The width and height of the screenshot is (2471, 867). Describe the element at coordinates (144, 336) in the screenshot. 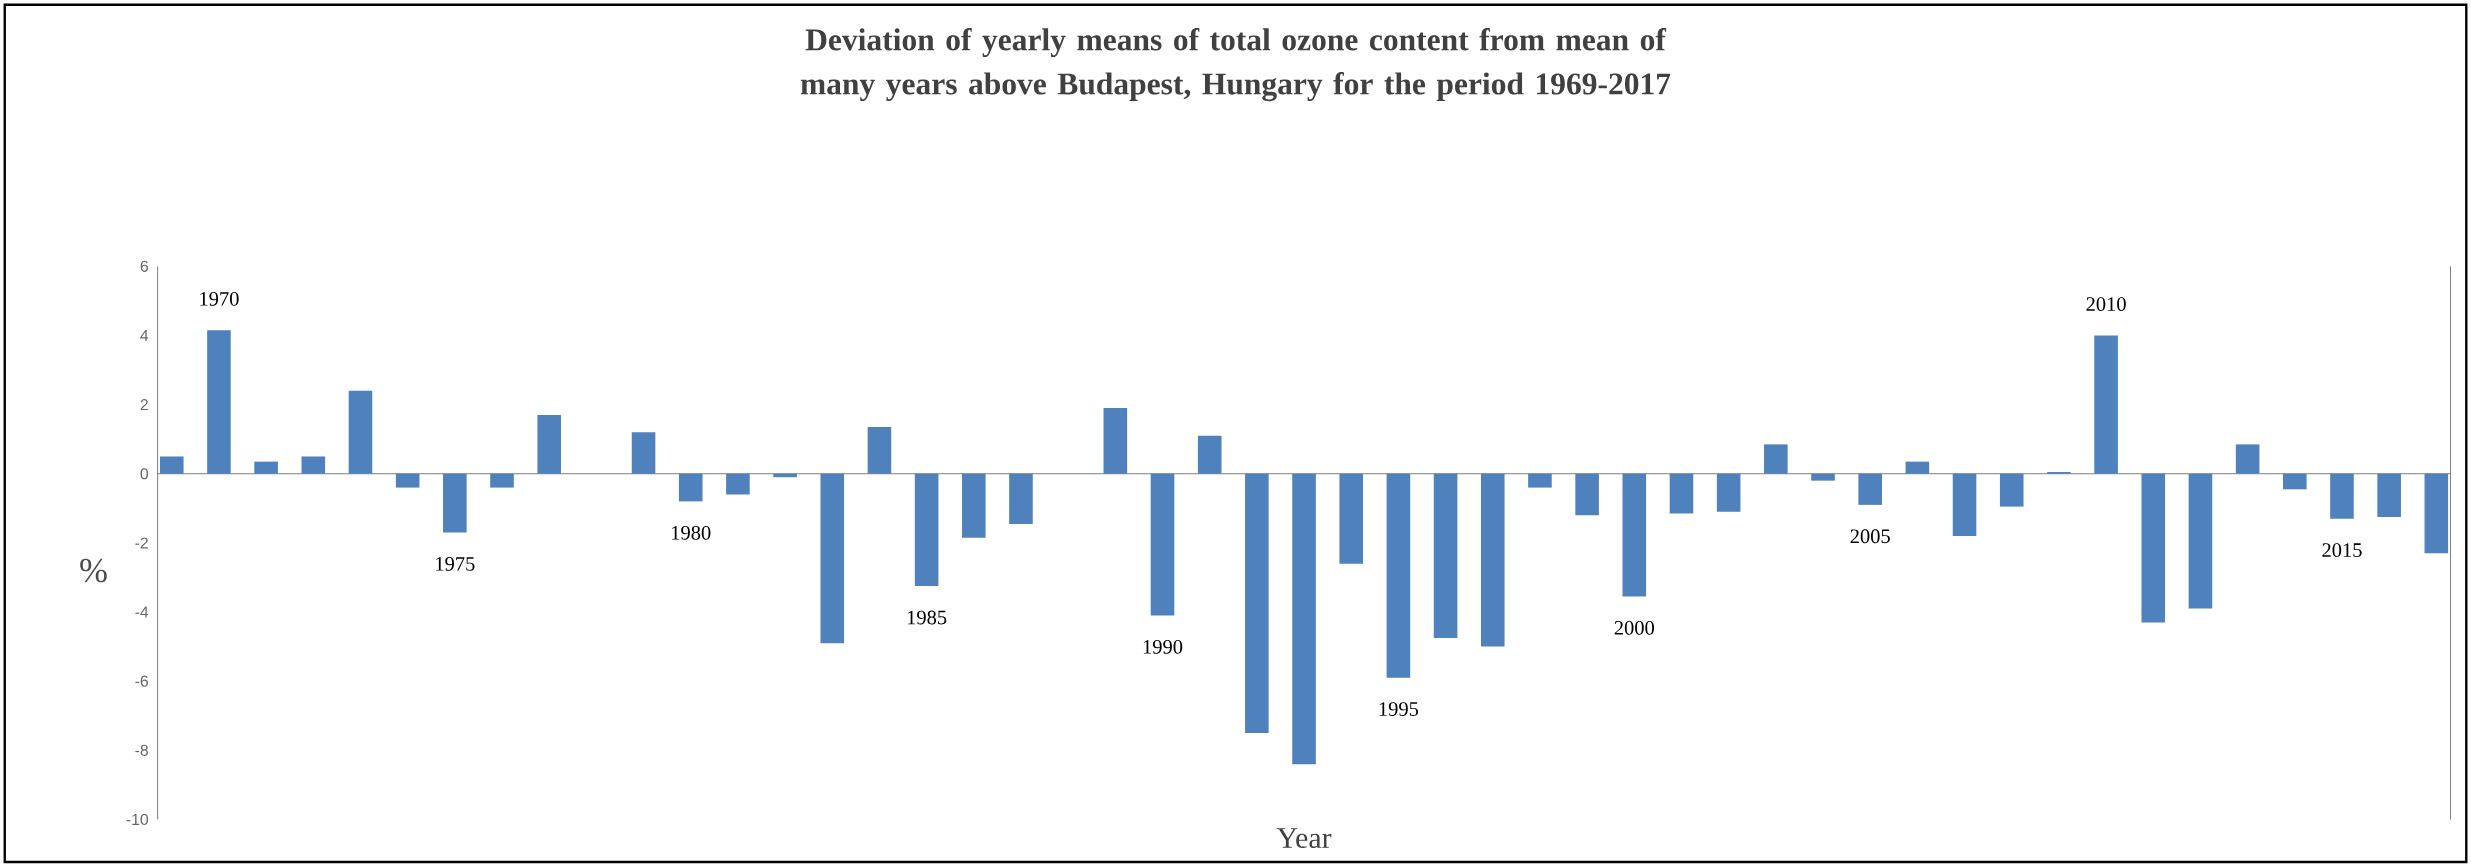

I see `y-tick-label: 4` at that location.